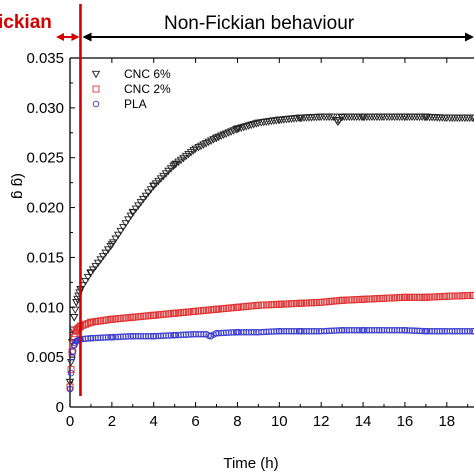  What do you see at coordinates (45, 307) in the screenshot?
I see `y-tick-label: 0.010` at bounding box center [45, 307].